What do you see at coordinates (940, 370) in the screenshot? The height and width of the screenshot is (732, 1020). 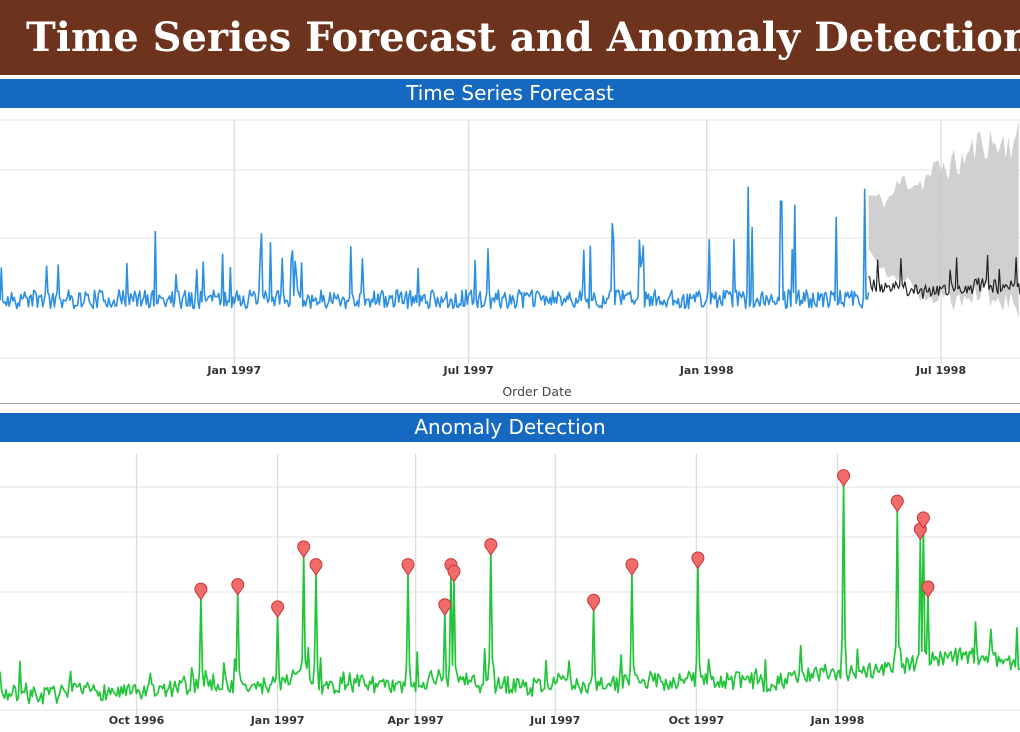 I see `forecast-x-tick-label-3: Jul 1998` at bounding box center [940, 370].